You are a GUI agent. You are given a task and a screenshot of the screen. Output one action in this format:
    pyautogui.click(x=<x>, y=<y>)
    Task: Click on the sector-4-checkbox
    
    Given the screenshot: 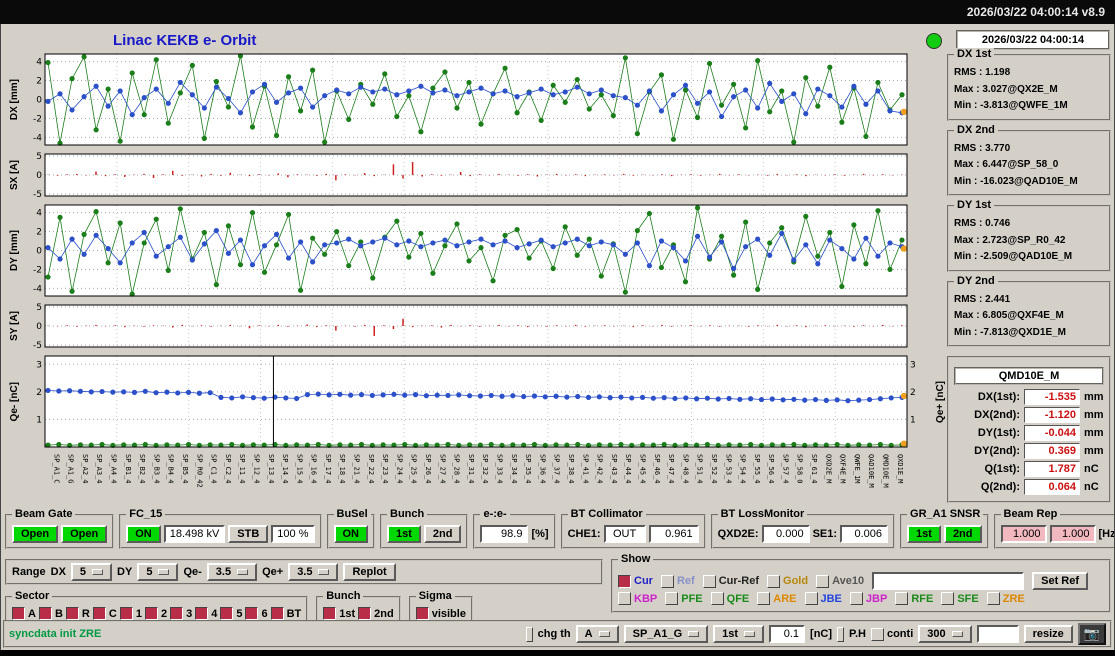 What is the action you would take?
    pyautogui.click(x=202, y=613)
    